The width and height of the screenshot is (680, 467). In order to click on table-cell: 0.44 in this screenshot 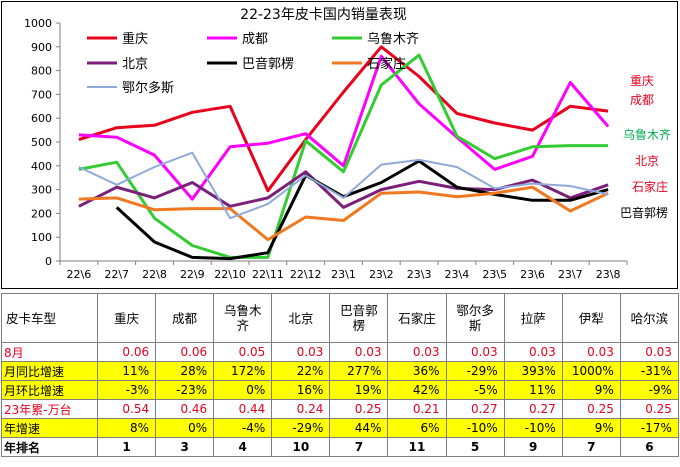, I will do `click(243, 409)`.